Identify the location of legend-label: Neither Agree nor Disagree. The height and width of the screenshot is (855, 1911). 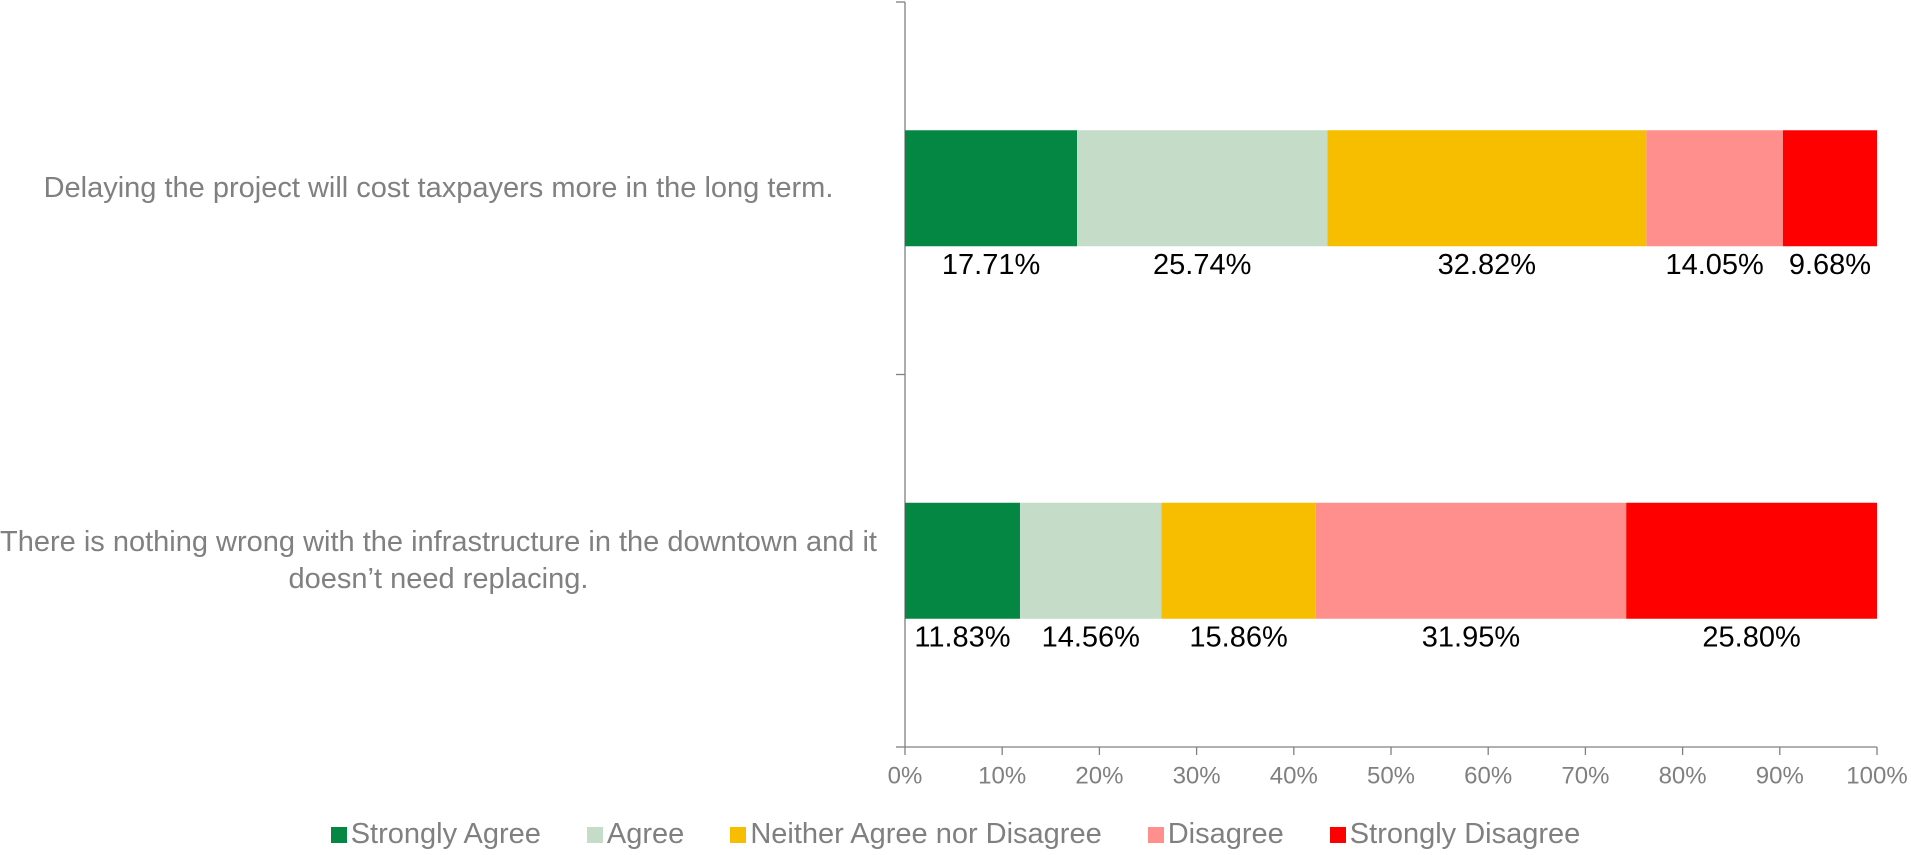
(926, 834).